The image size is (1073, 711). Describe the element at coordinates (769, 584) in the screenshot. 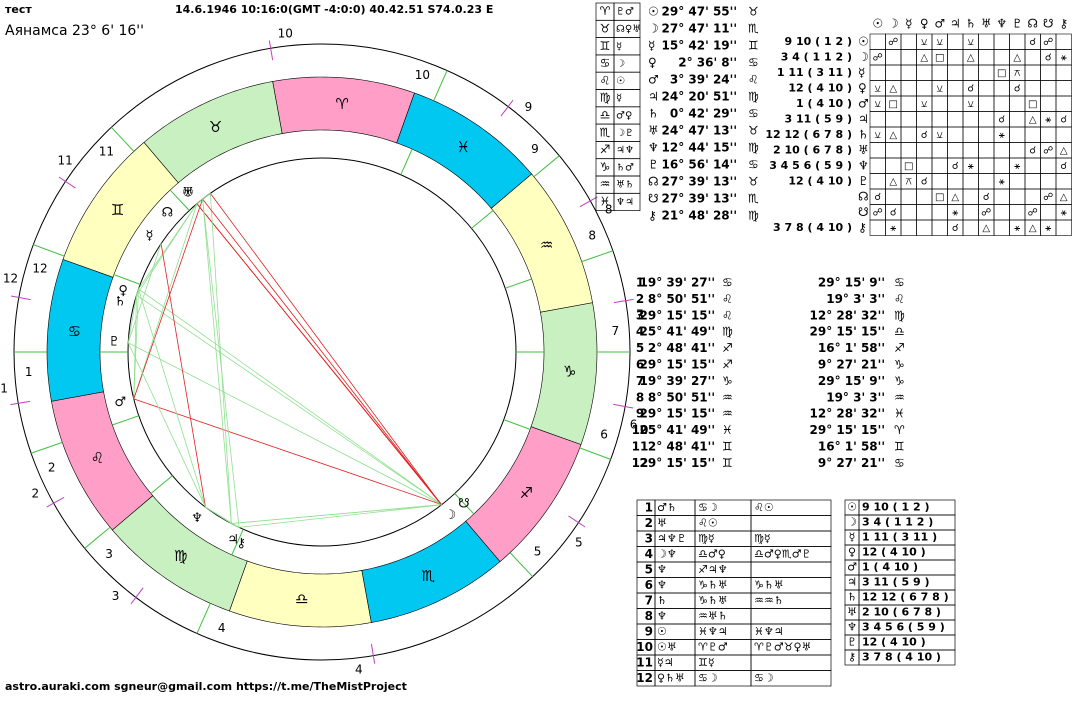

I see `occupant-signs-2: ♑♄♅` at that location.